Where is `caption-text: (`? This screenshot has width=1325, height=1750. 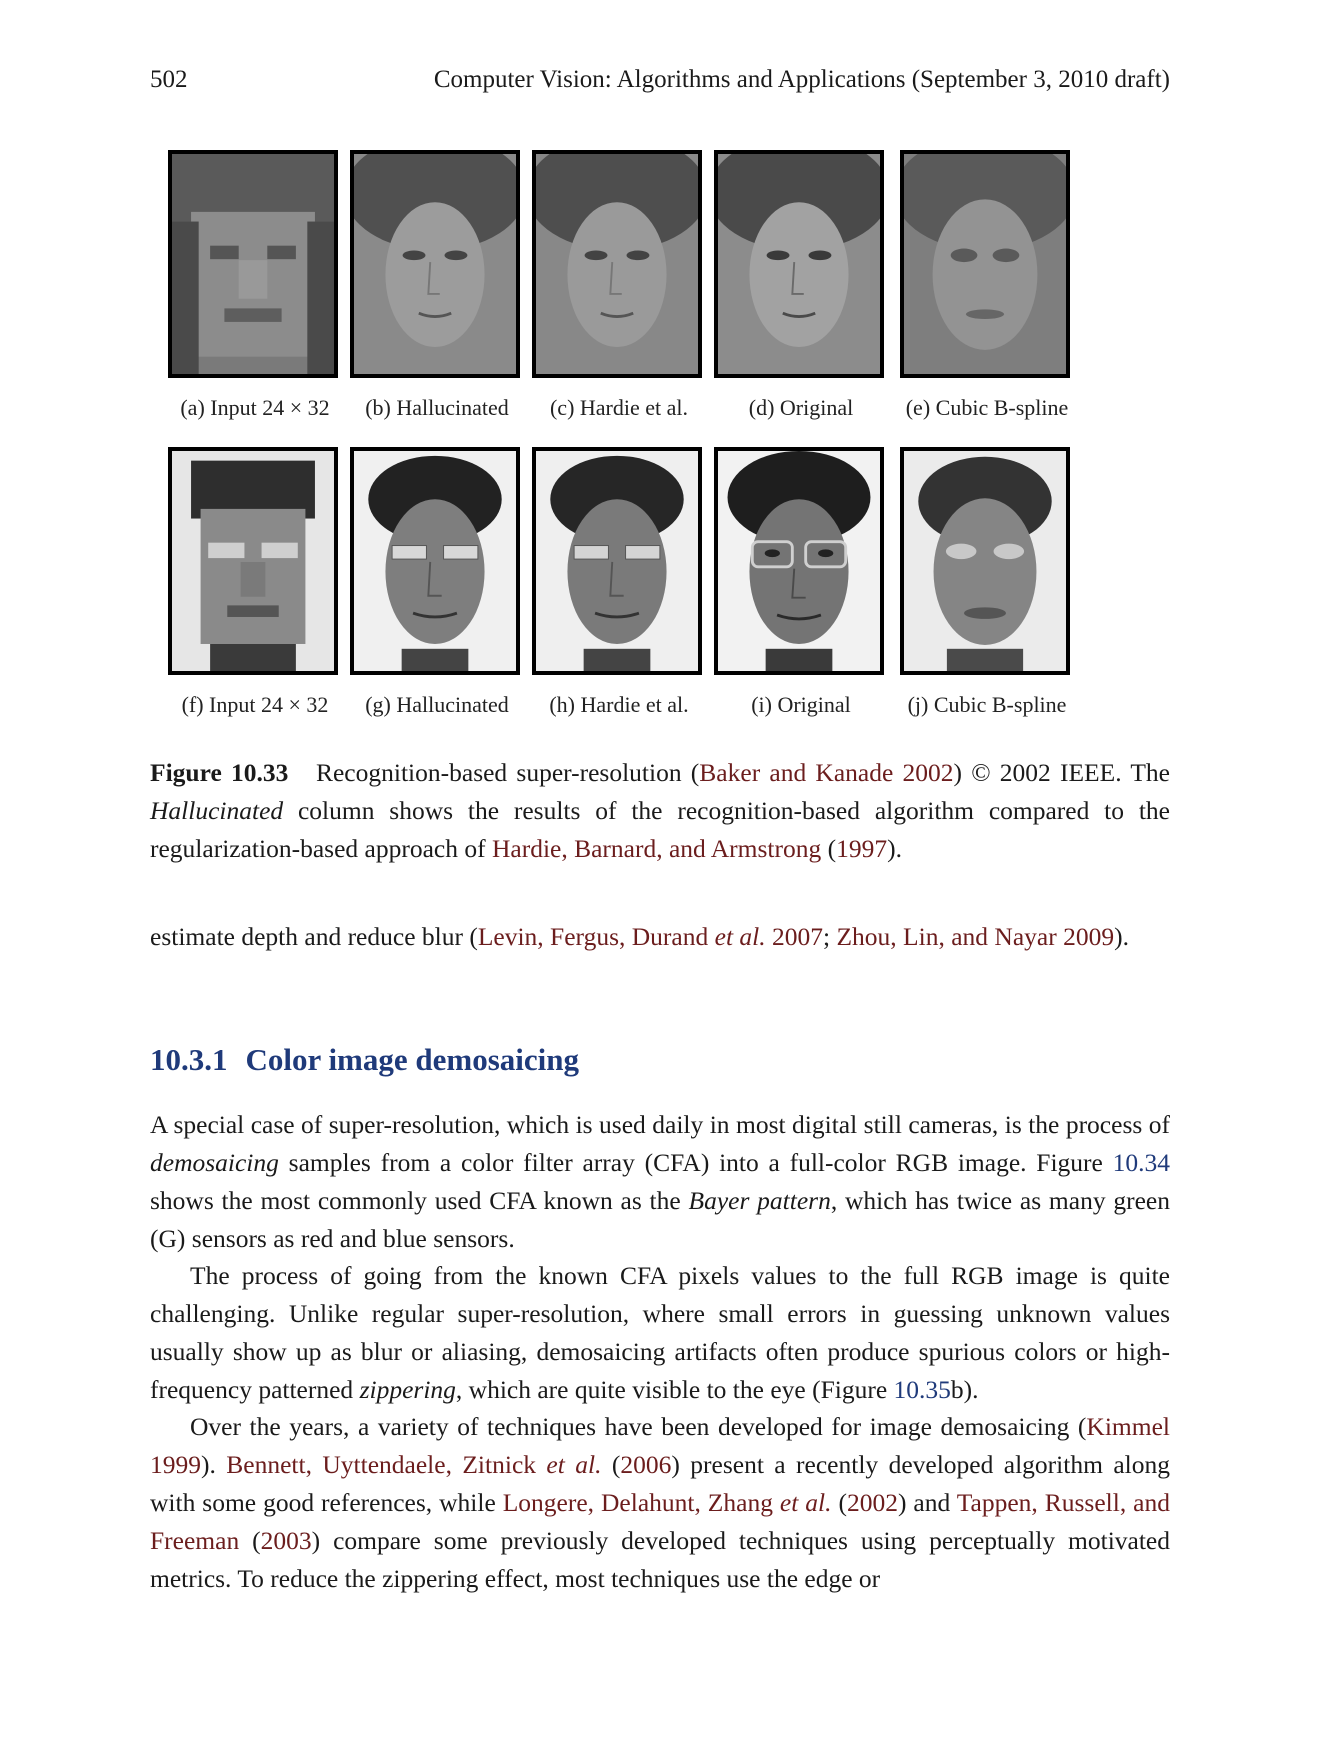
caption-text: ( is located at coordinates (829, 848).